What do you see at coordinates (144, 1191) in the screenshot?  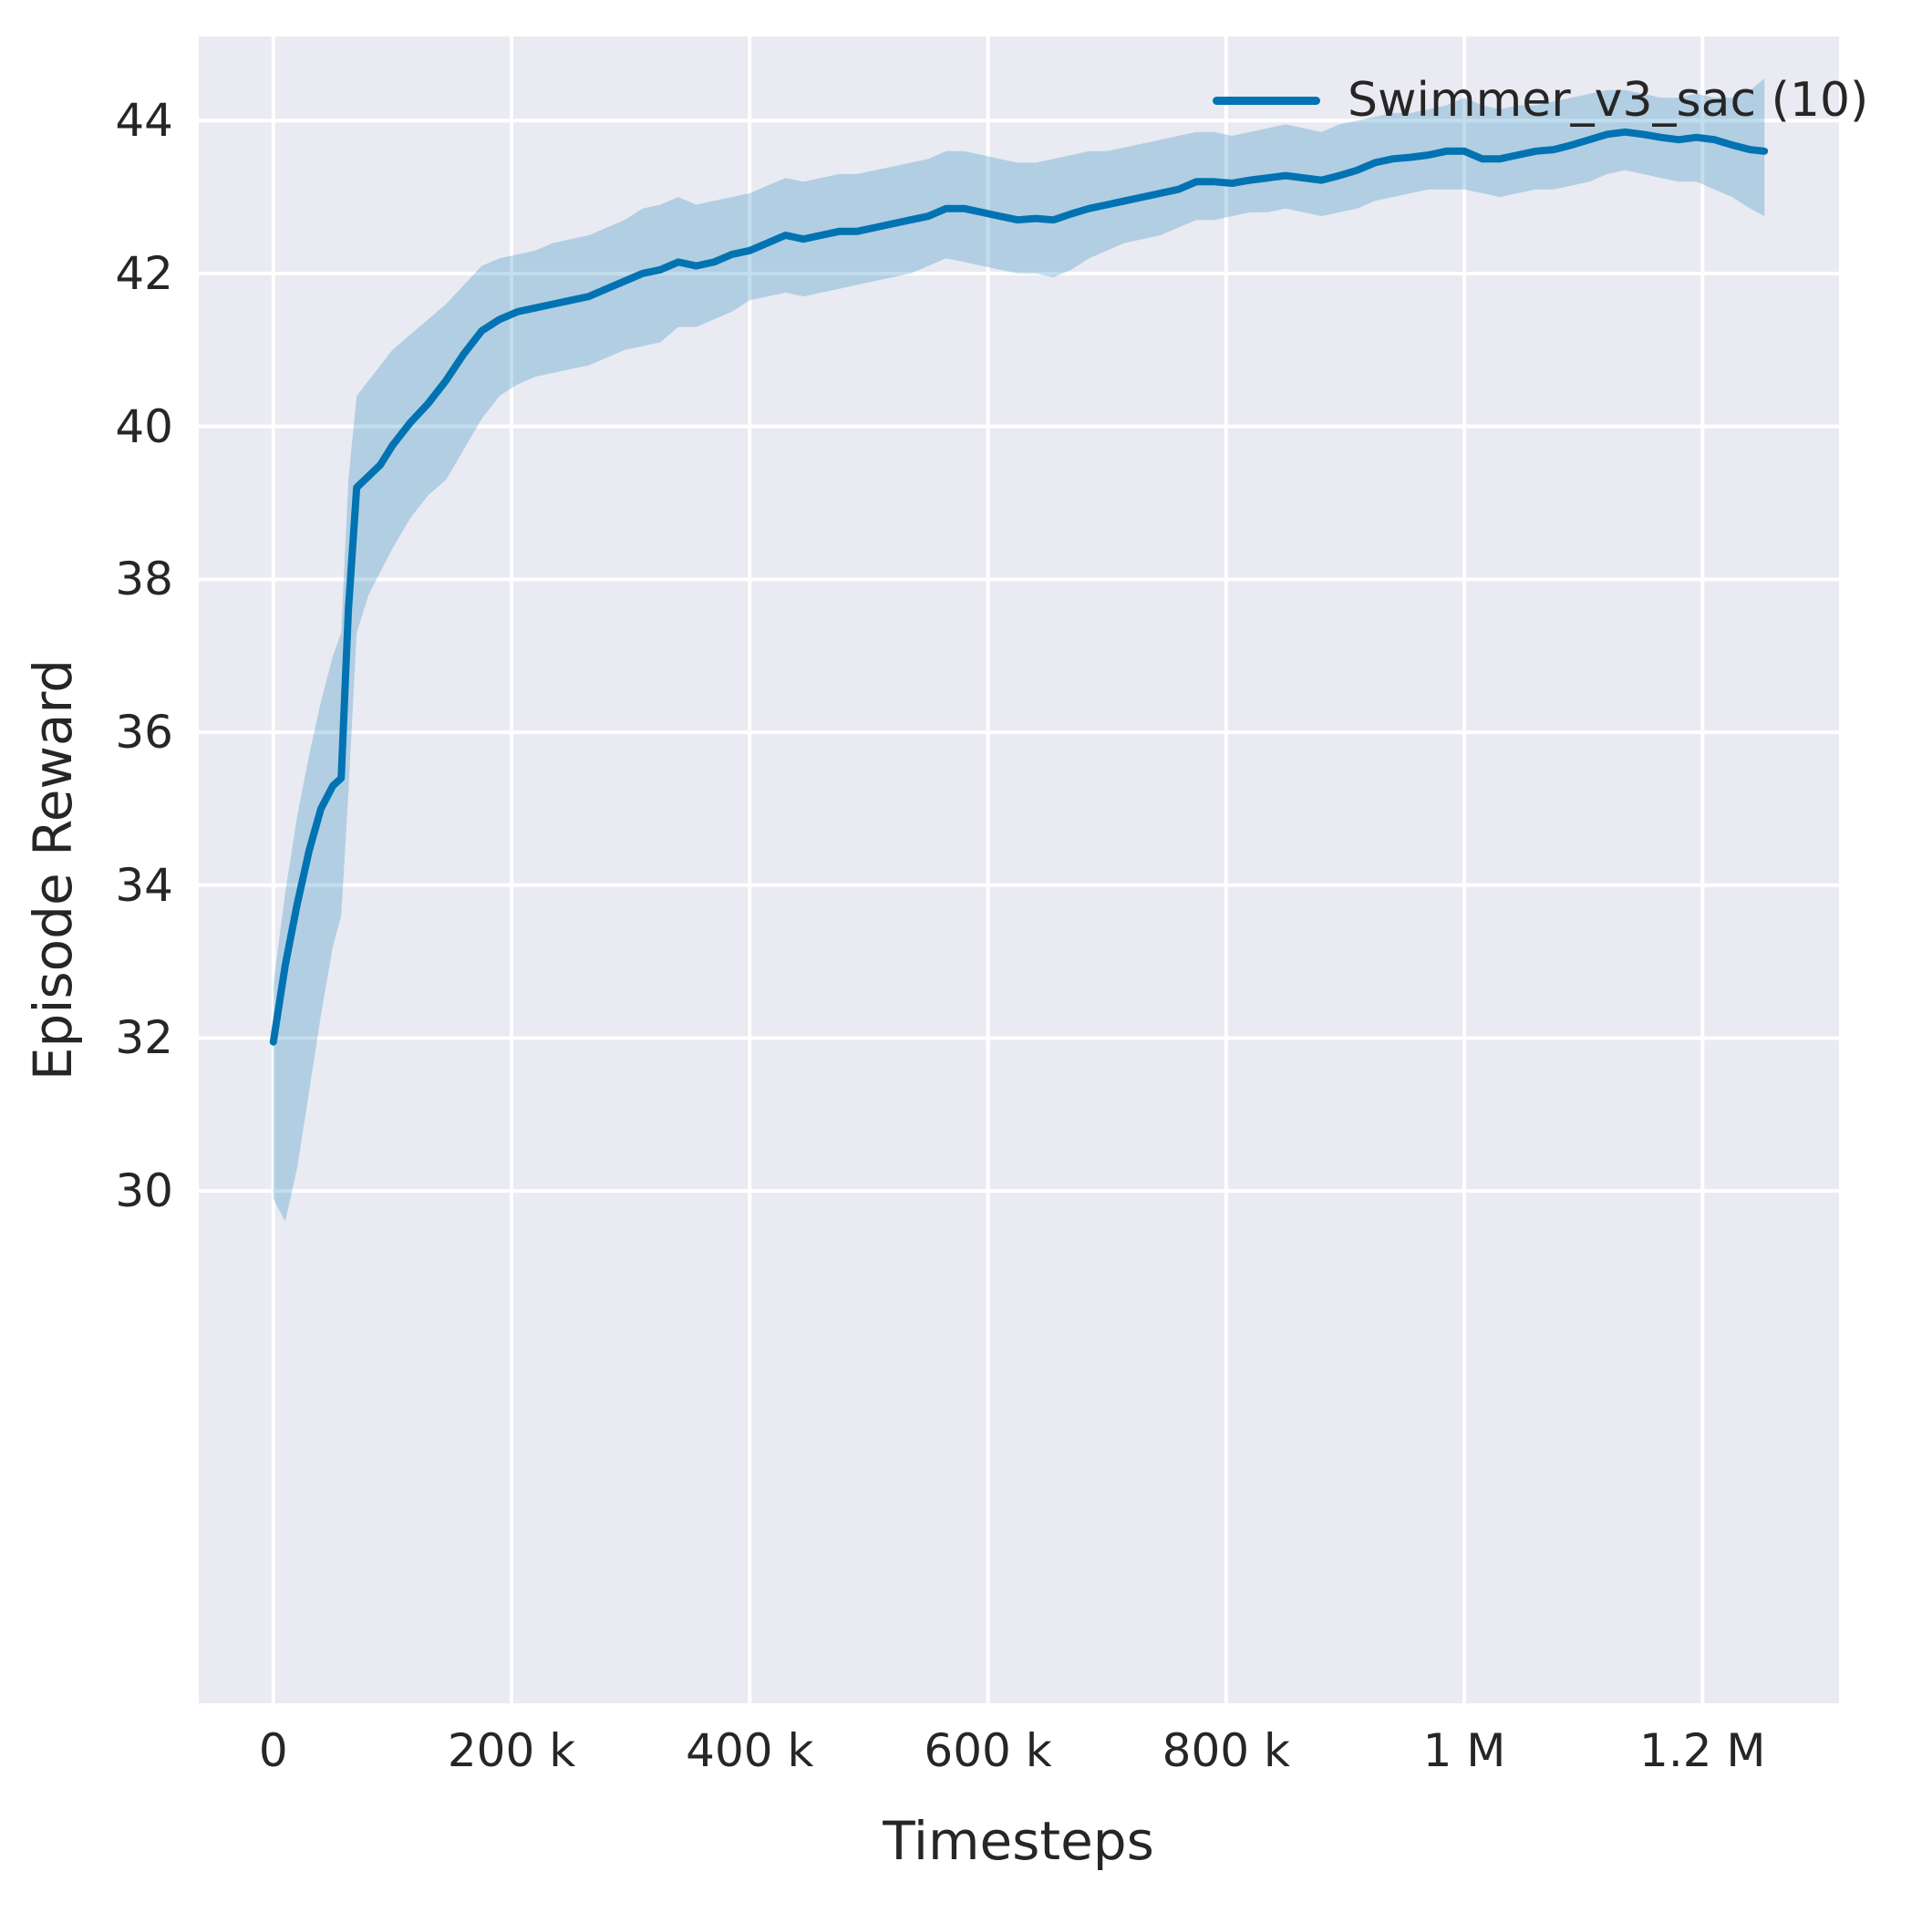 I see `y-tick-label: 30` at bounding box center [144, 1191].